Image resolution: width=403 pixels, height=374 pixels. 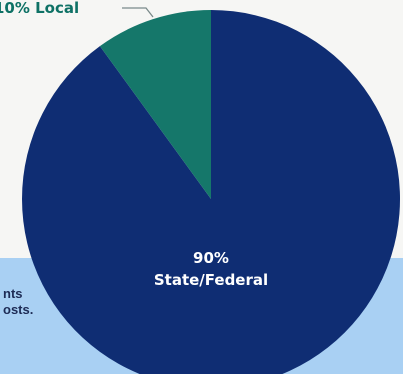 I want to click on local-slice-label: 10% Local, so click(x=39, y=8).